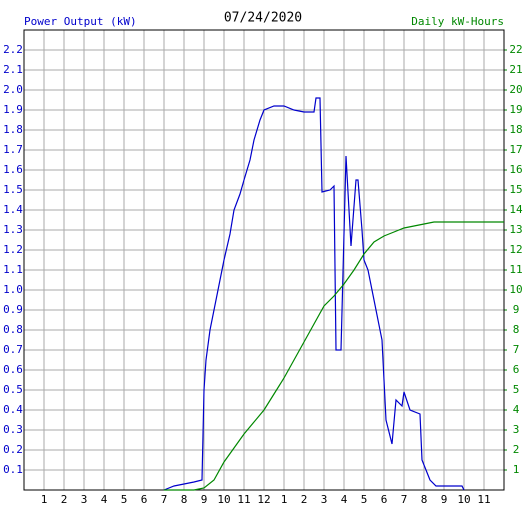 Image resolution: width=527 pixels, height=510 pixels. I want to click on y-axis-label: Power Output (kW), so click(80, 21).